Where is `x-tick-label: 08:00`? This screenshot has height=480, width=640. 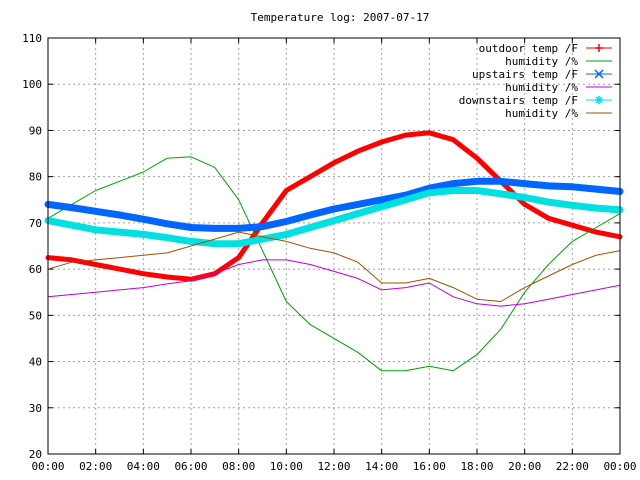
x-tick-label: 08:00 is located at coordinates (238, 466).